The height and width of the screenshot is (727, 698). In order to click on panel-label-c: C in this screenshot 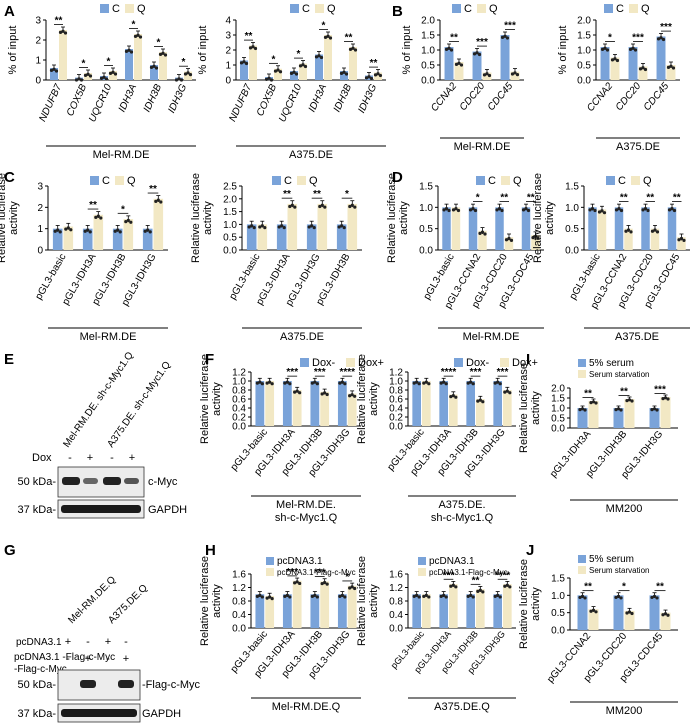, I will do `click(9, 177)`.